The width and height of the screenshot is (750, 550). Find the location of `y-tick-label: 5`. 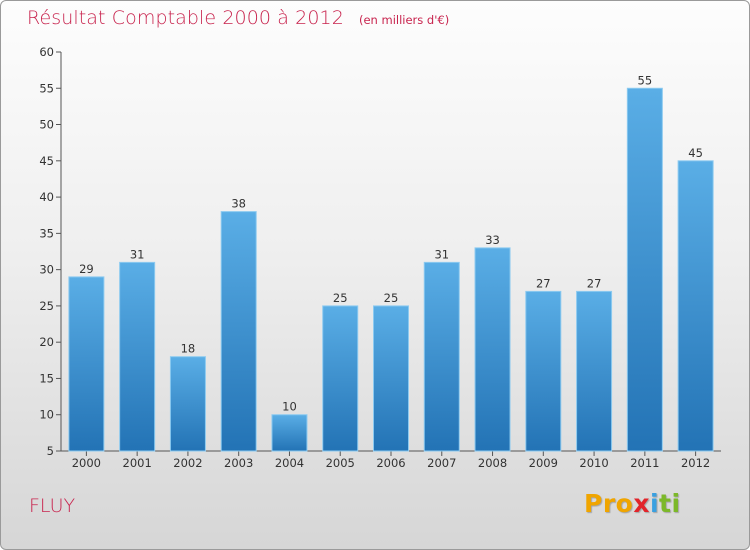

y-tick-label: 5 is located at coordinates (50, 451).